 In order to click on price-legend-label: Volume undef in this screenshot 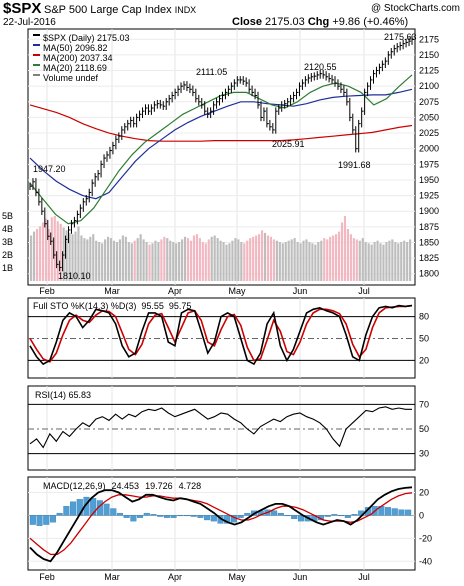, I will do `click(71, 78)`.